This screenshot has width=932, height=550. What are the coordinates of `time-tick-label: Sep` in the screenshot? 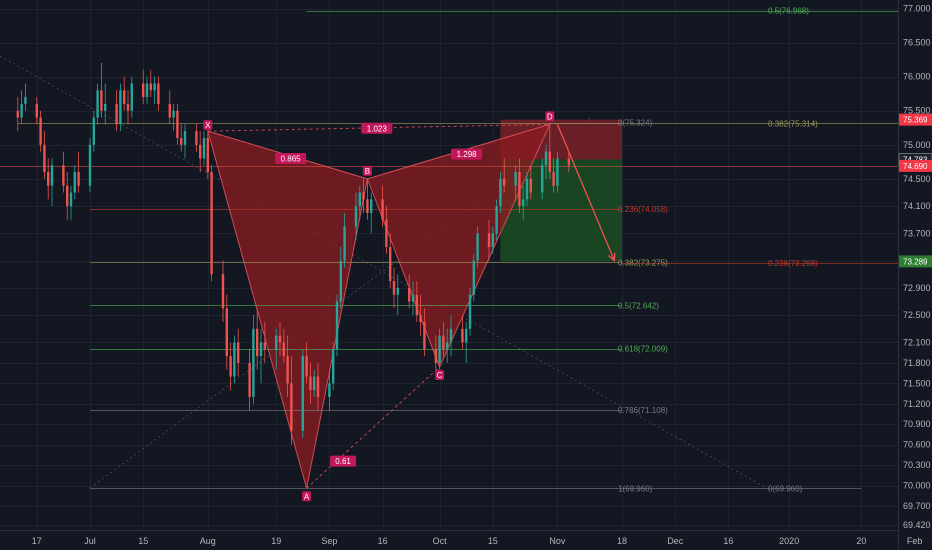 It's located at (329, 541).